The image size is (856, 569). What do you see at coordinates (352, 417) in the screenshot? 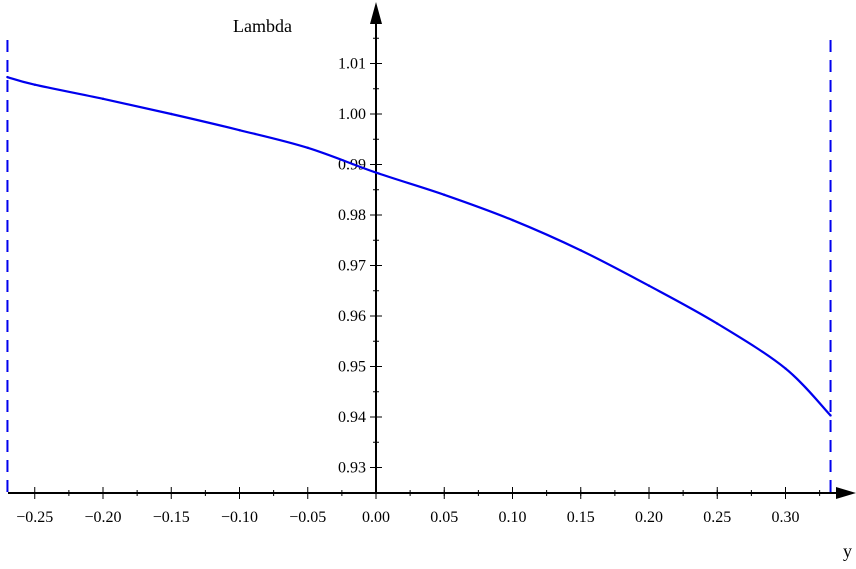
I see `y-tick-label-1: 0.94` at bounding box center [352, 417].